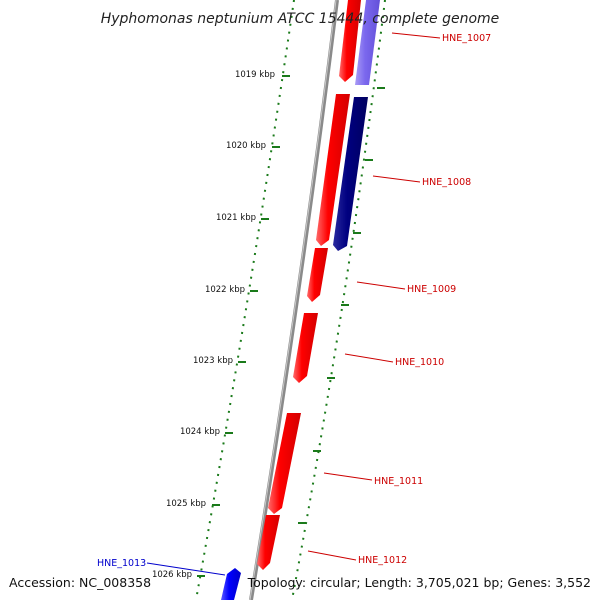  What do you see at coordinates (121, 563) in the screenshot?
I see `gene-label: HNE_1013` at bounding box center [121, 563].